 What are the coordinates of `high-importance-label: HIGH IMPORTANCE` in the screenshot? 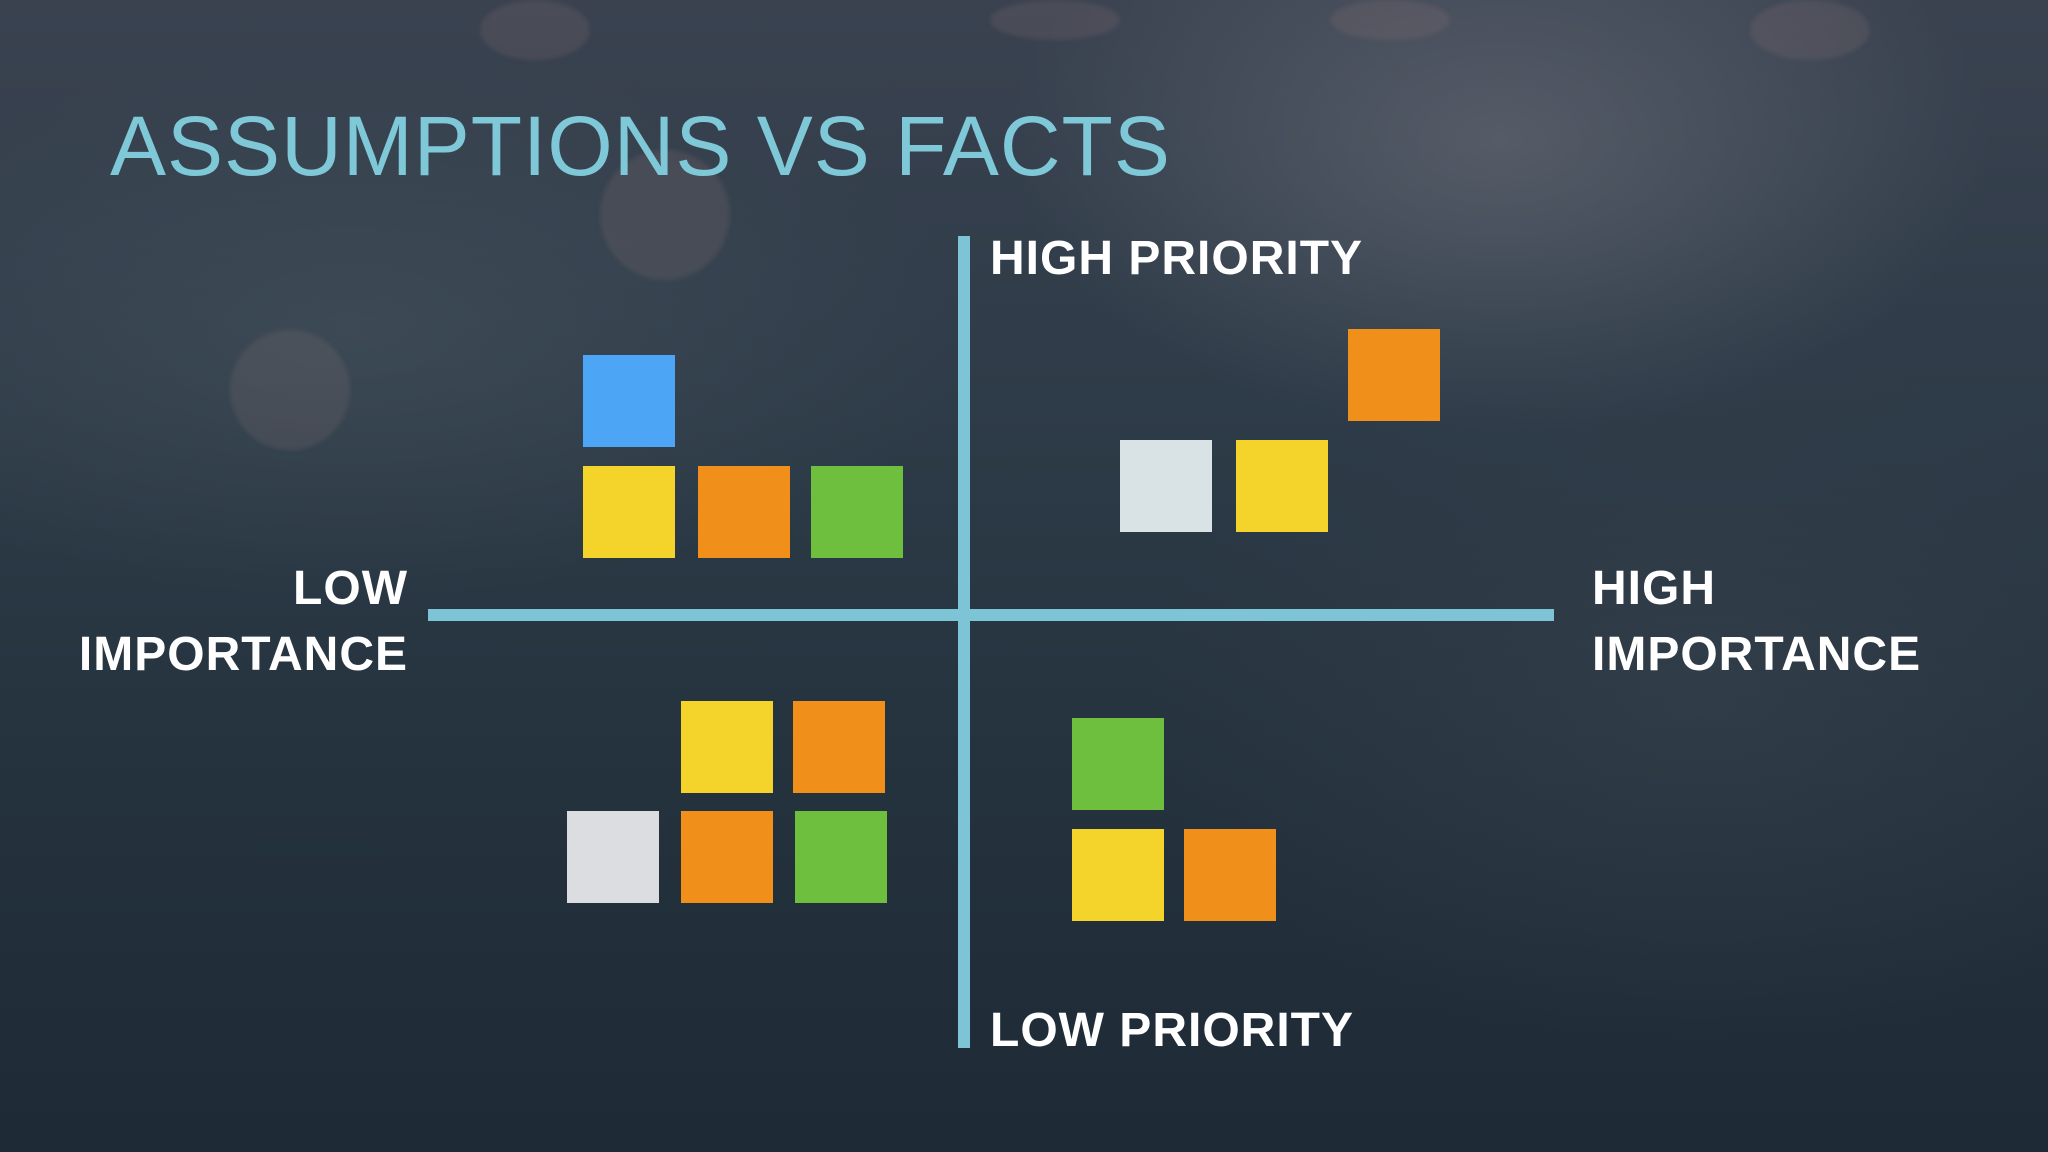 It's located at (1756, 622).